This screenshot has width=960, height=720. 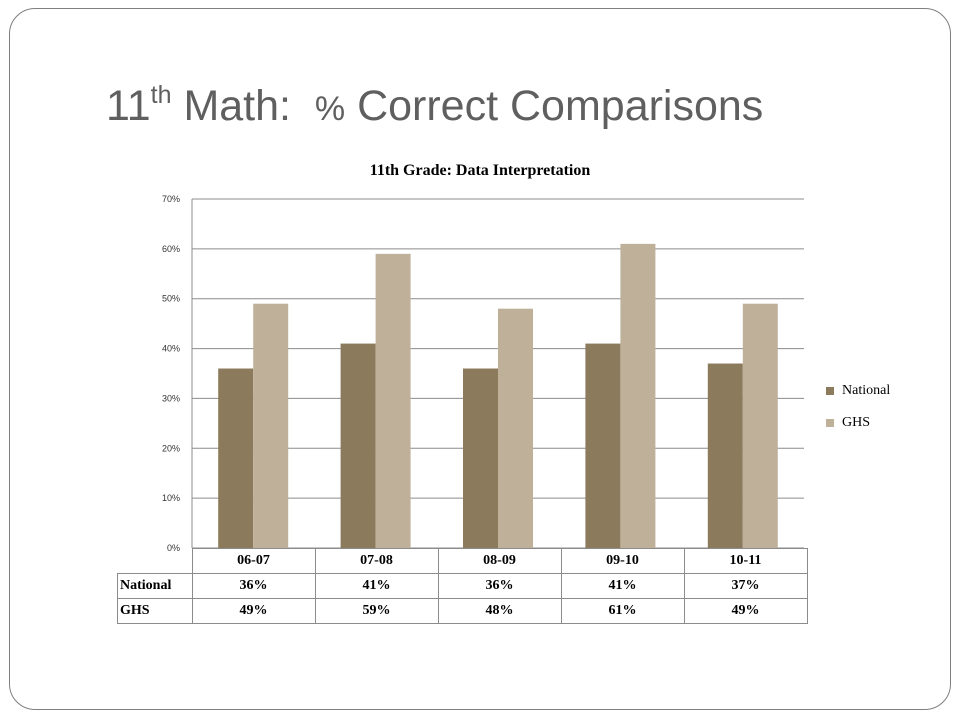 What do you see at coordinates (173, 548) in the screenshot?
I see `y-tick-label: 0%` at bounding box center [173, 548].